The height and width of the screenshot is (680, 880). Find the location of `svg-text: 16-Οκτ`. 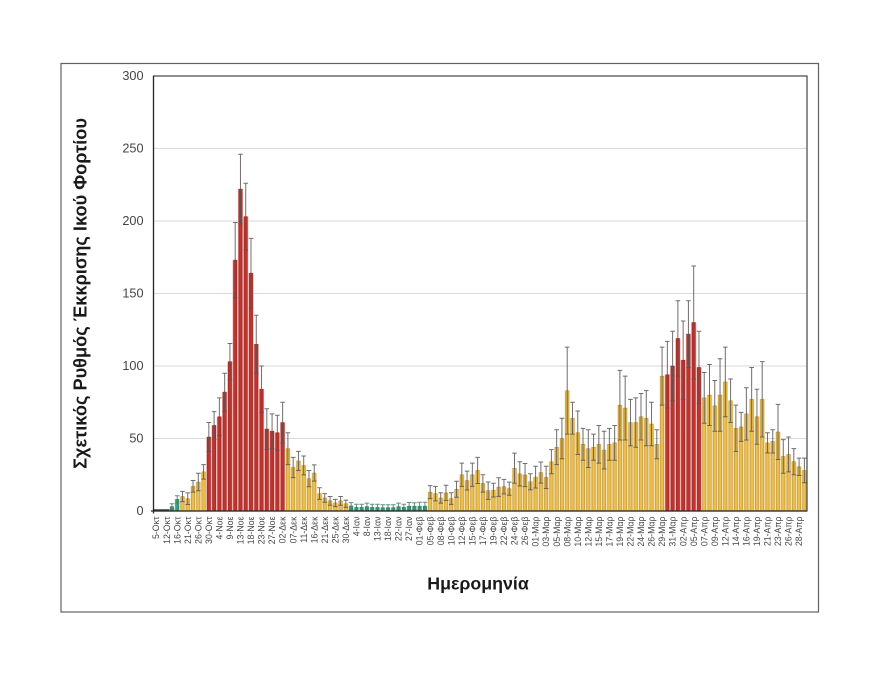

svg-text: 16-Οκτ is located at coordinates (177, 530).